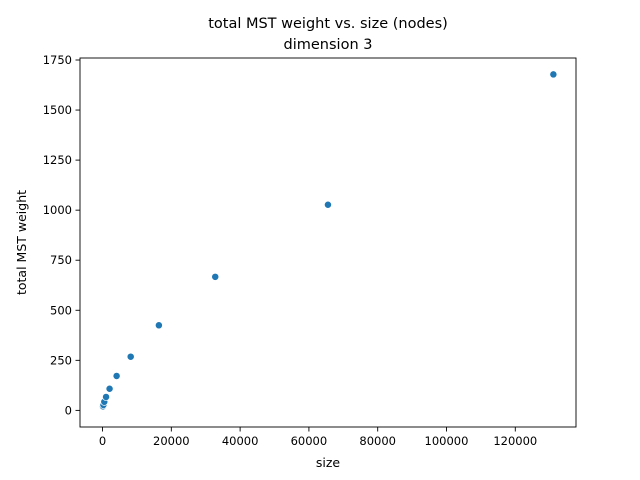 This screenshot has width=640, height=480. I want to click on chart-subtitle: dimension 3, so click(328, 45).